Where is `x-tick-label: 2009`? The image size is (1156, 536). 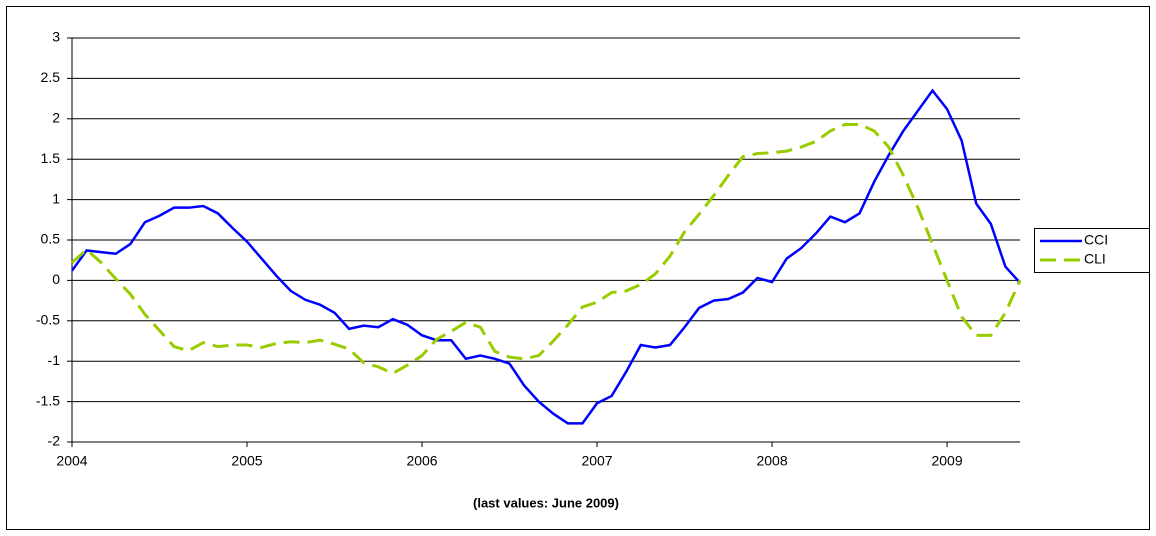 x-tick-label: 2009 is located at coordinates (946, 461).